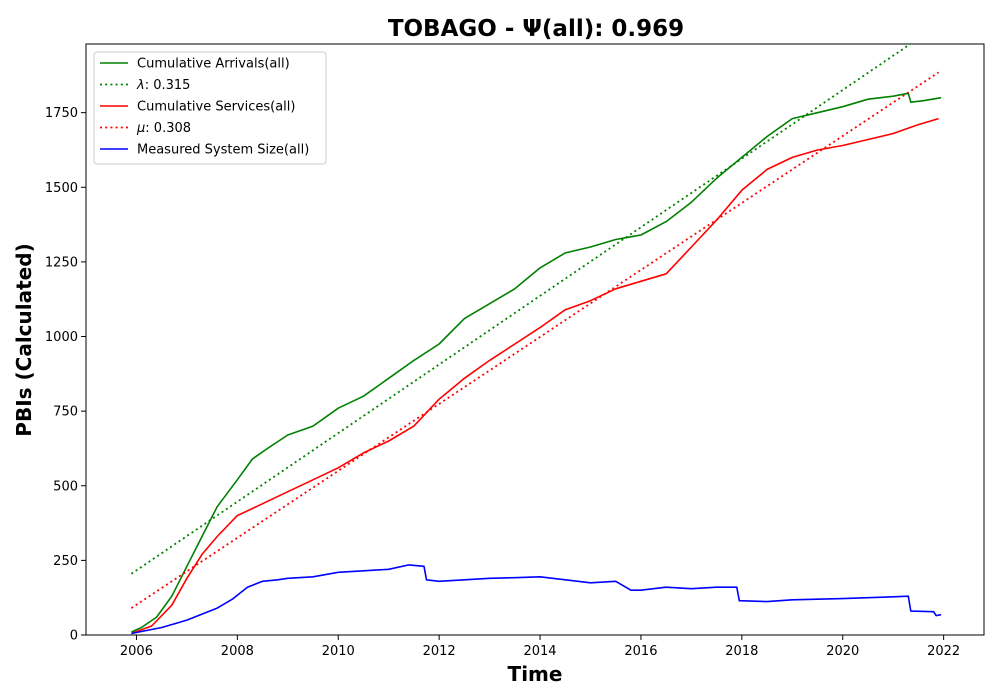 The height and width of the screenshot is (700, 1000). I want to click on y-axis-ticks: 0 250 500 750 1000 1250 1500 1750, so click(65, 375).